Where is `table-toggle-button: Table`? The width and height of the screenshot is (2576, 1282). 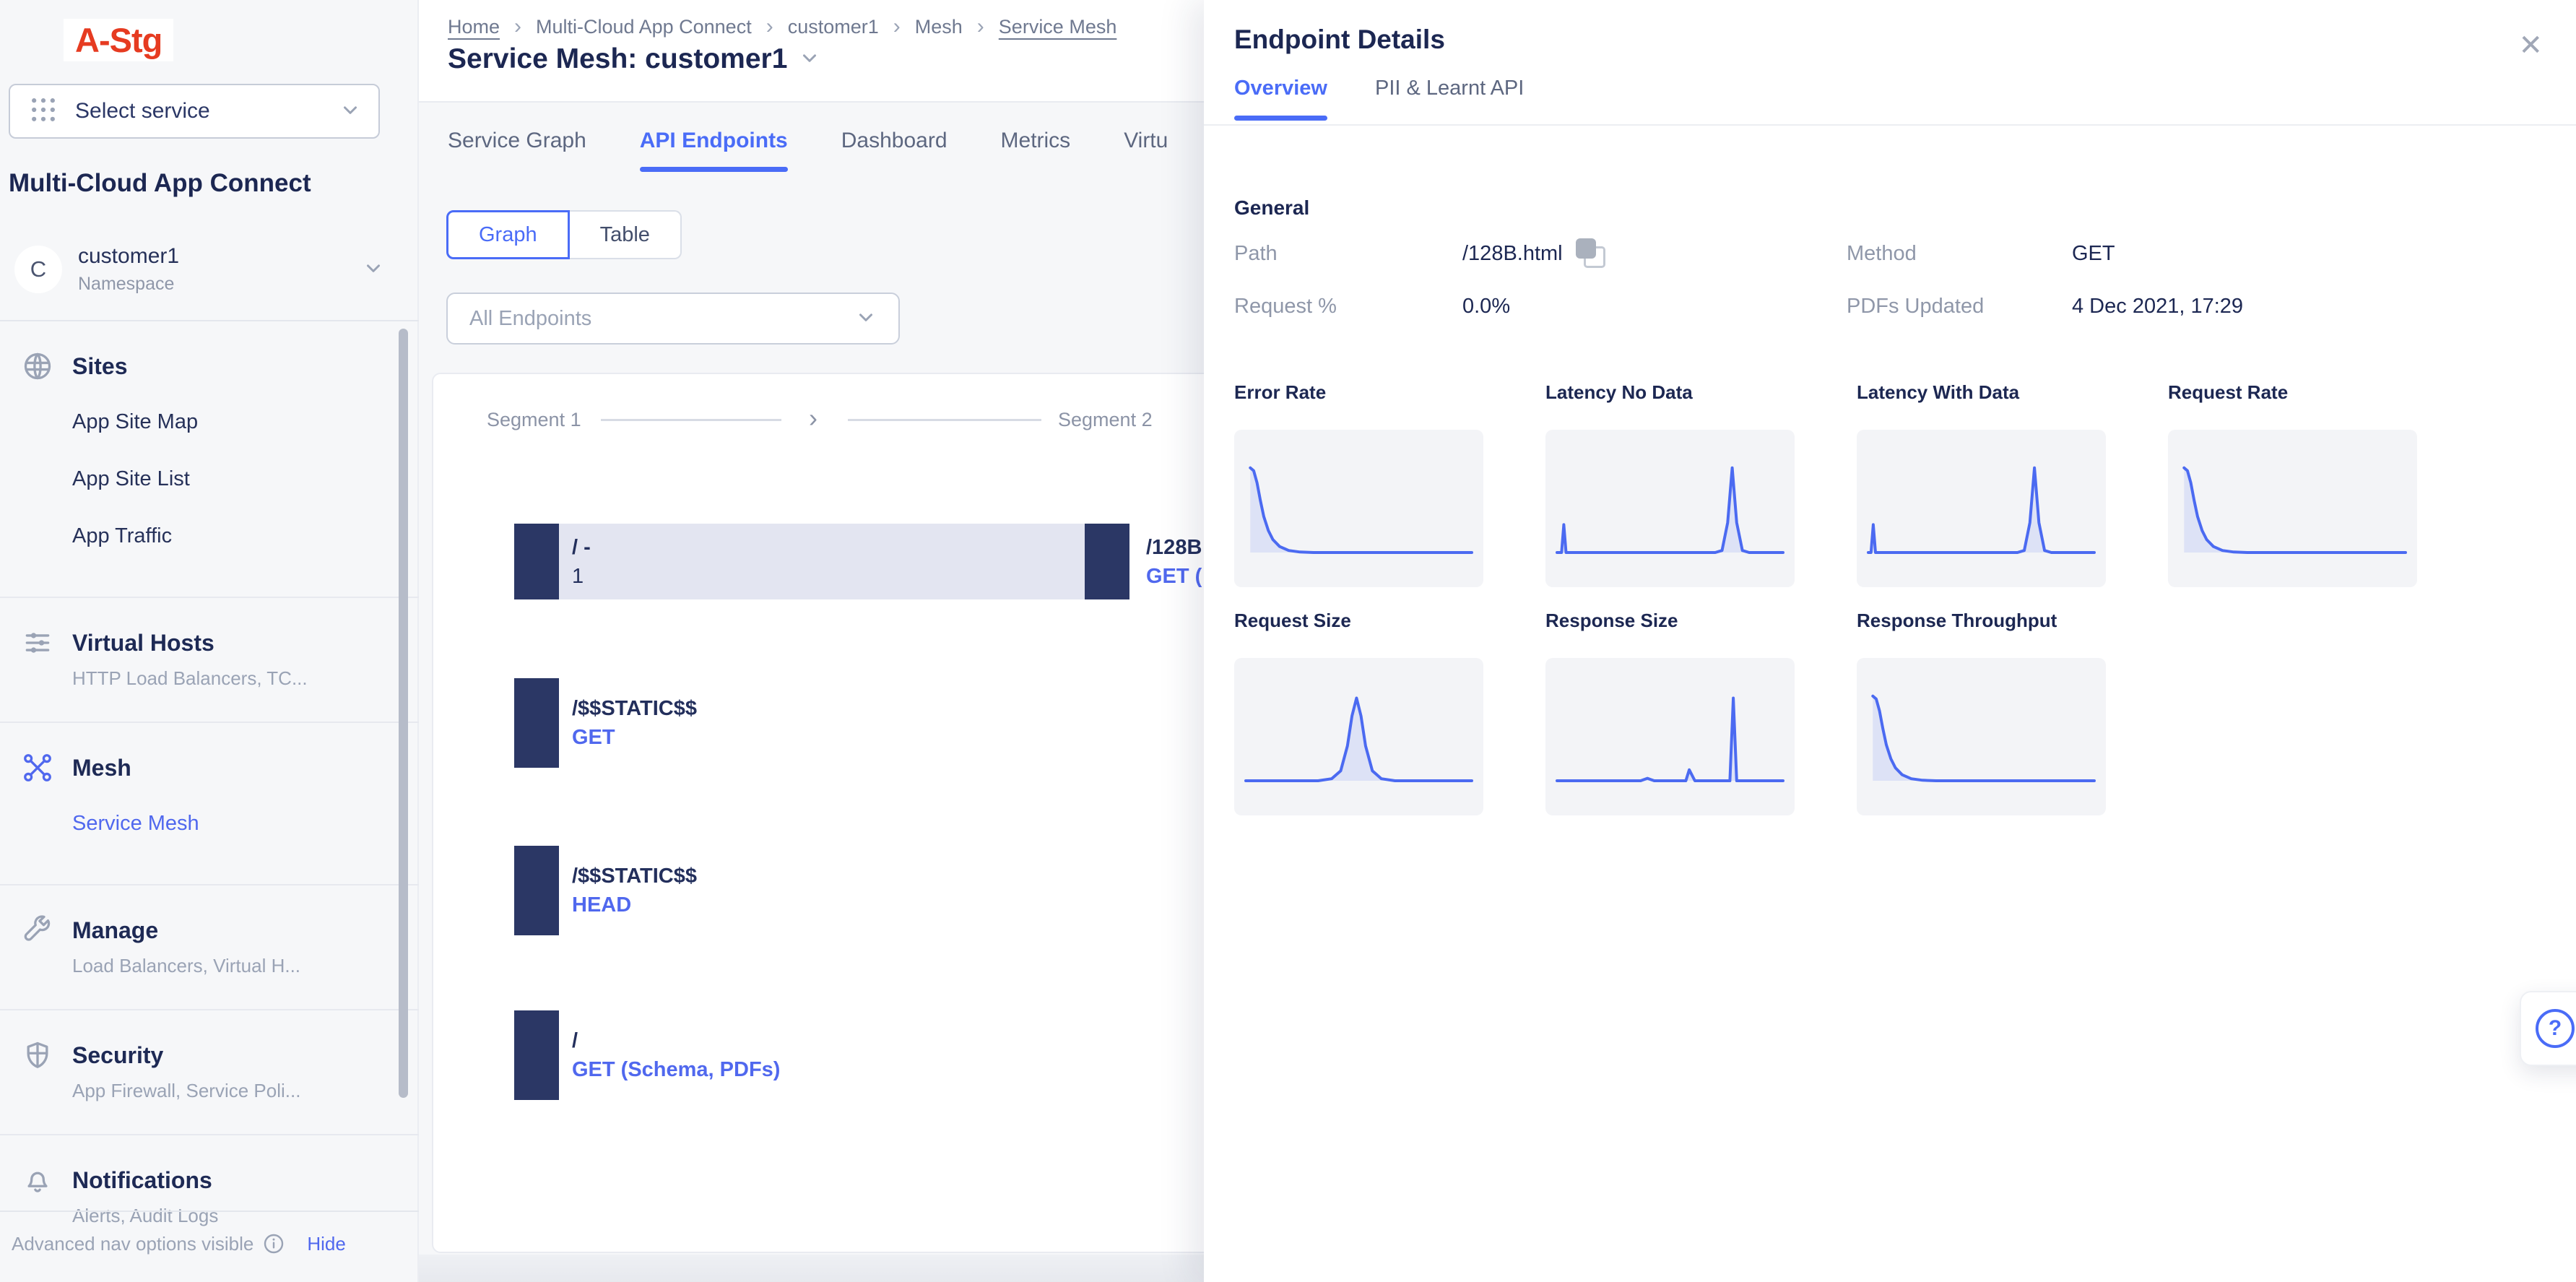 table-toggle-button: Table is located at coordinates (625, 234).